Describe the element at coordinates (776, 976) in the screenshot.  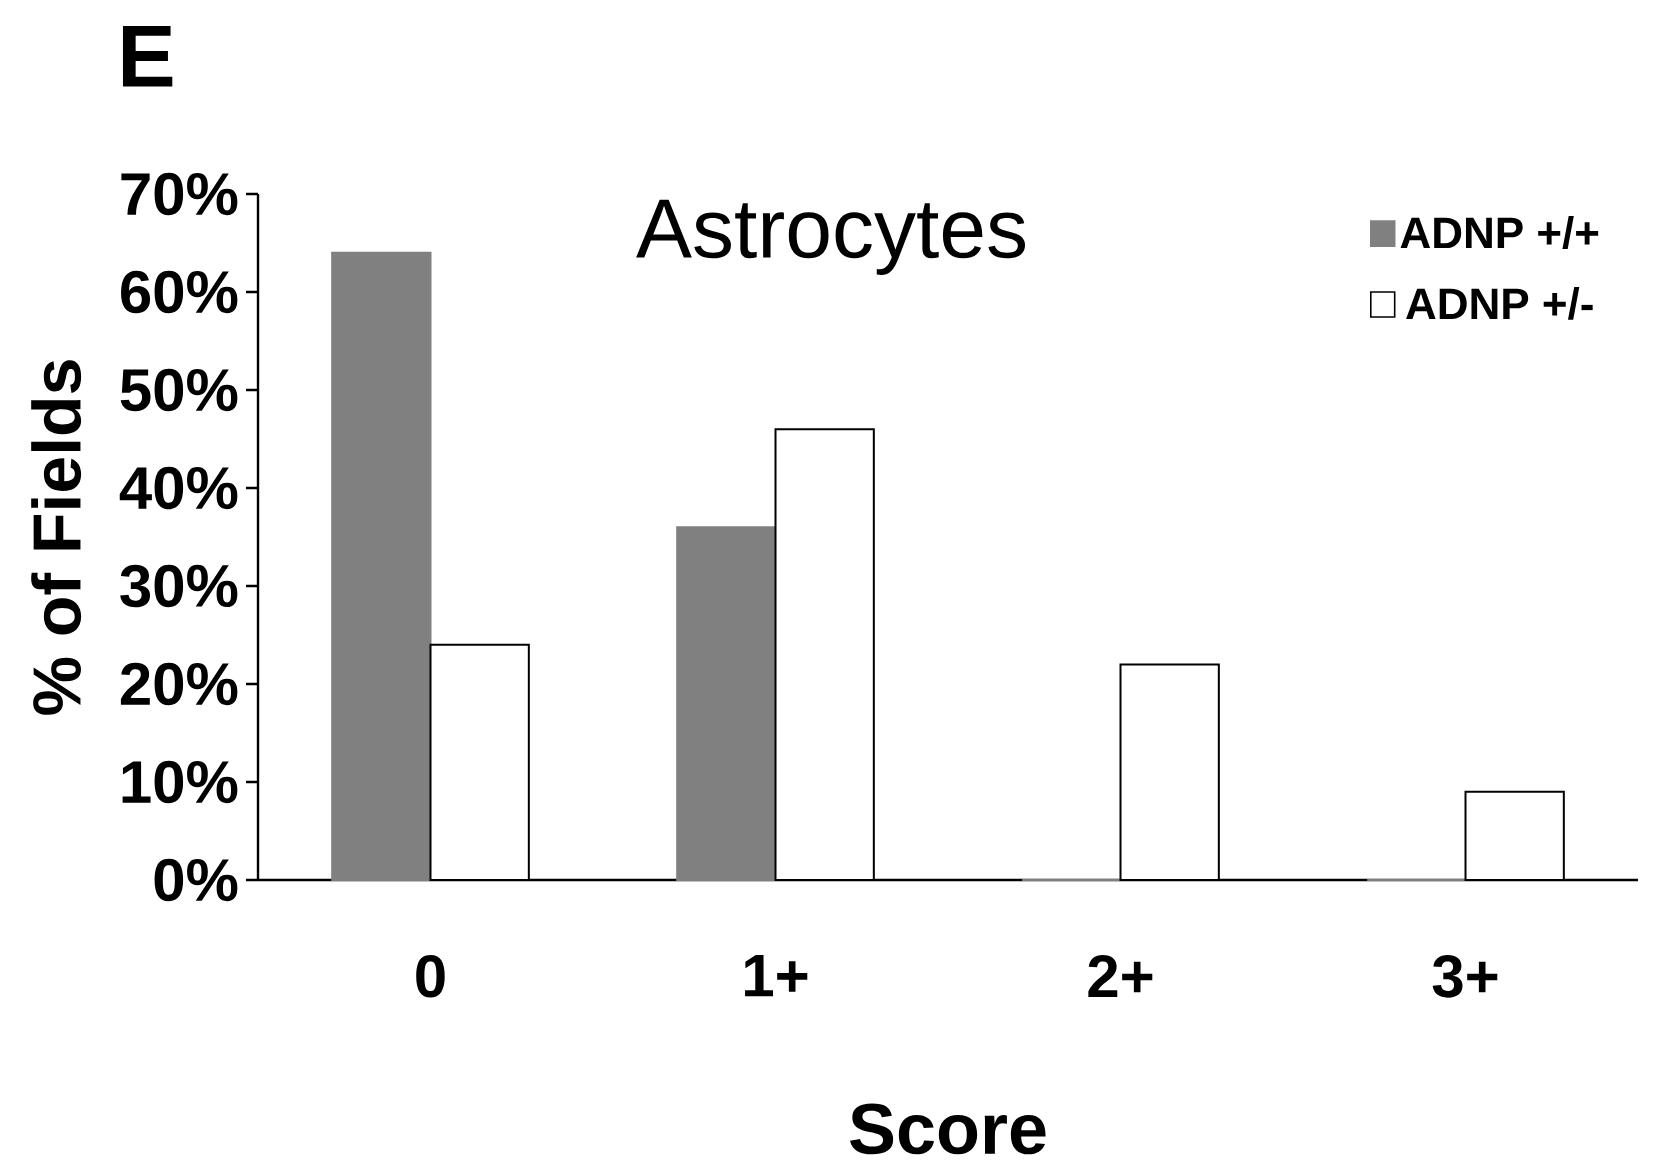
I see `x-tick-label: 1+` at that location.